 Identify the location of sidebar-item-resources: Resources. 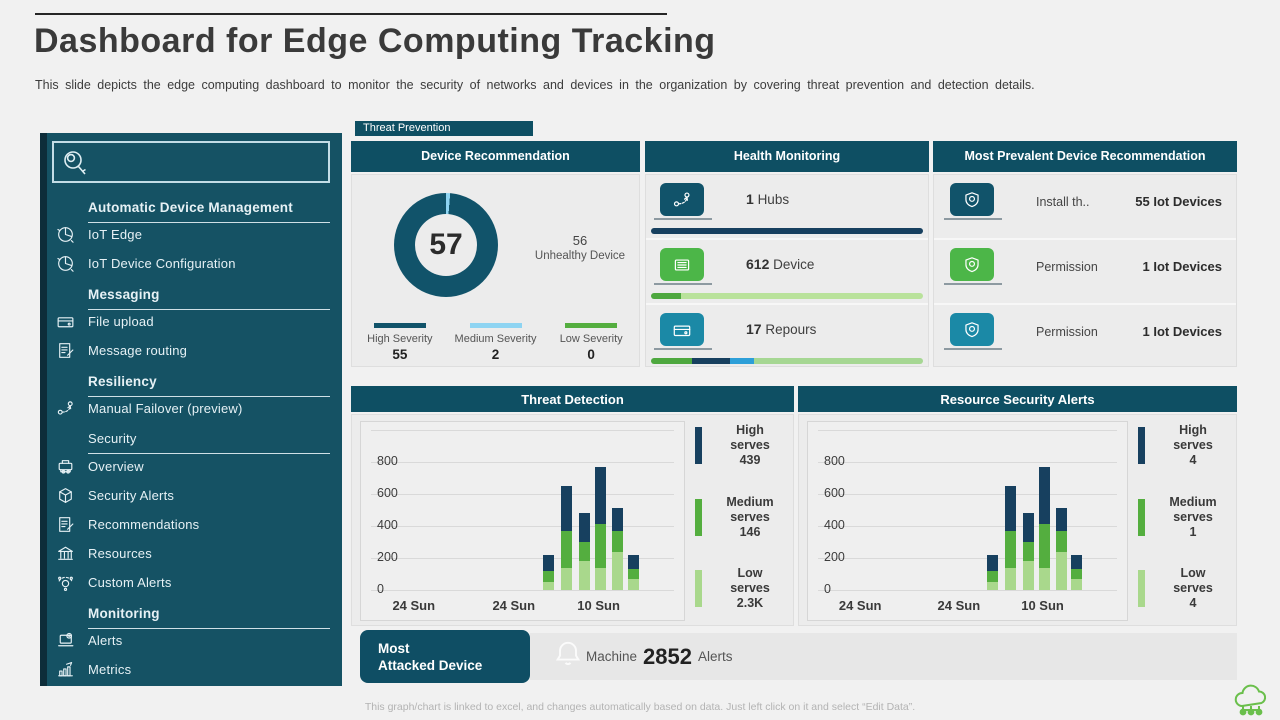
(191, 553).